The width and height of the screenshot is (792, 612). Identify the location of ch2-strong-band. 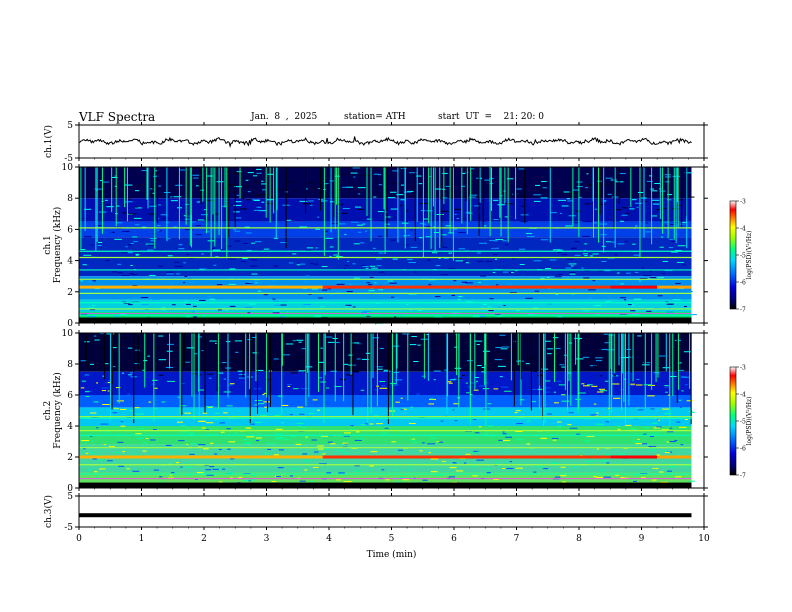
(201, 457).